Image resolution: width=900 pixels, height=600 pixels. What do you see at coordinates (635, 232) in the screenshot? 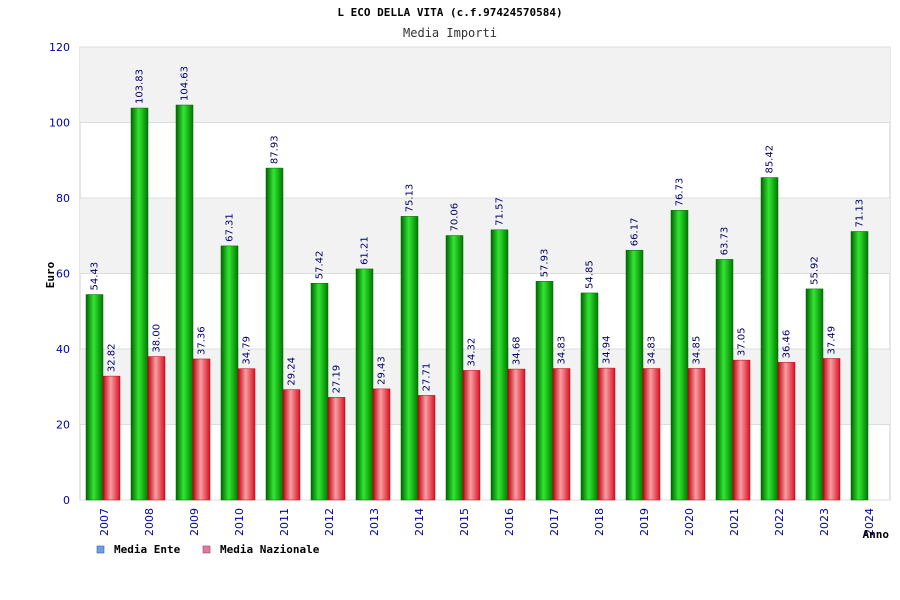
I see `data-label-media-ente: 66.17` at bounding box center [635, 232].